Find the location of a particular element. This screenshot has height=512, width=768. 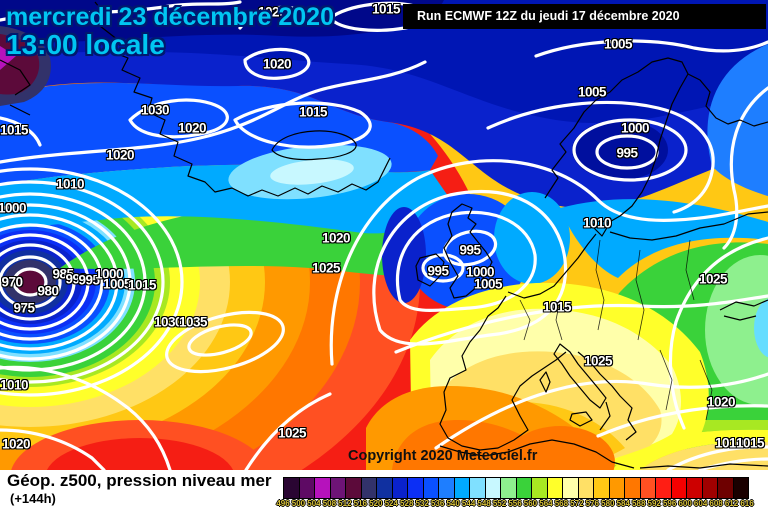

legend-value: 516 is located at coordinates (360, 503).